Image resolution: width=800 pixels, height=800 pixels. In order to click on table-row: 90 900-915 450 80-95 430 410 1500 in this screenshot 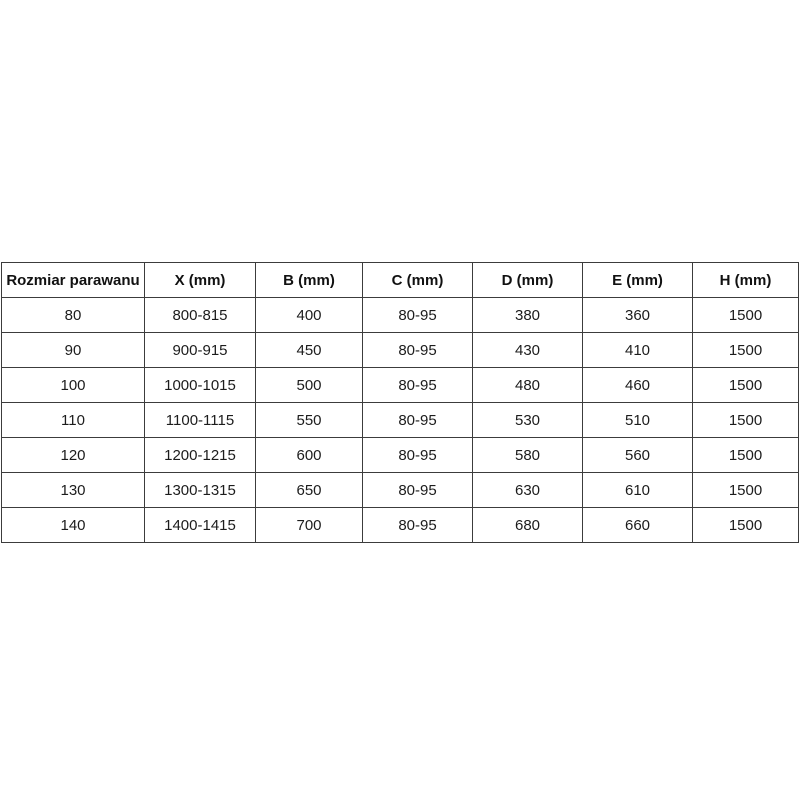, I will do `click(400, 350)`.